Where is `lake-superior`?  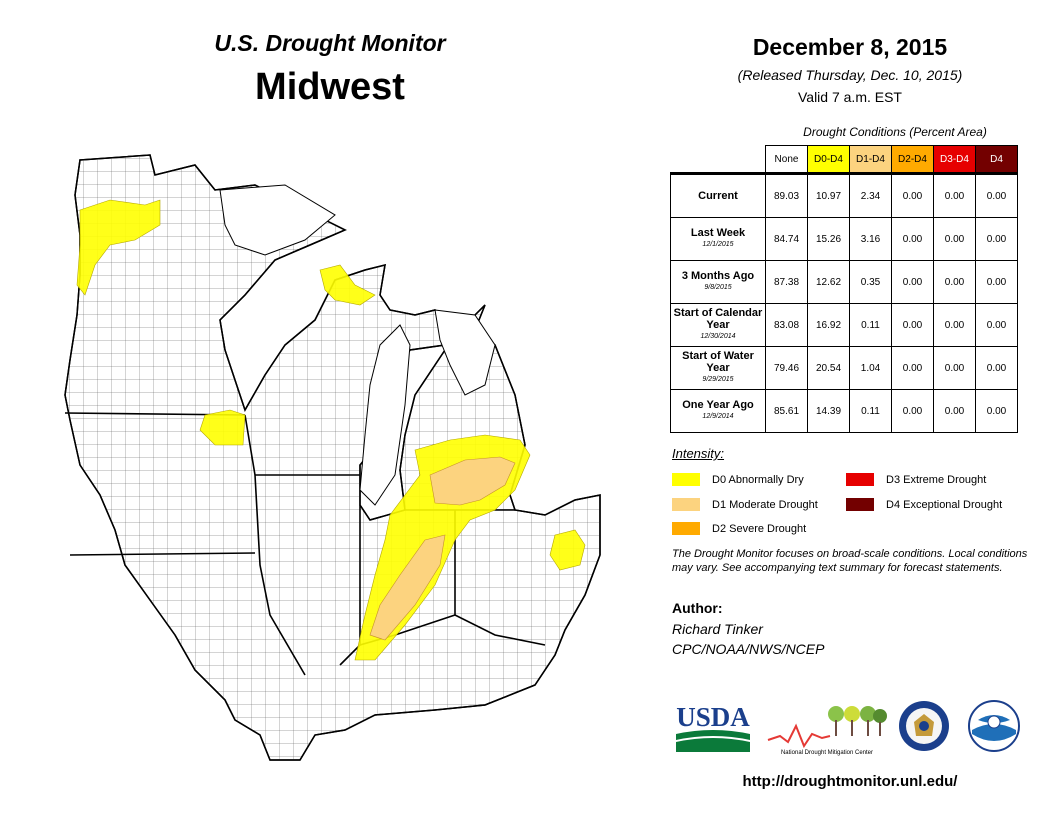
lake-superior is located at coordinates (277, 220).